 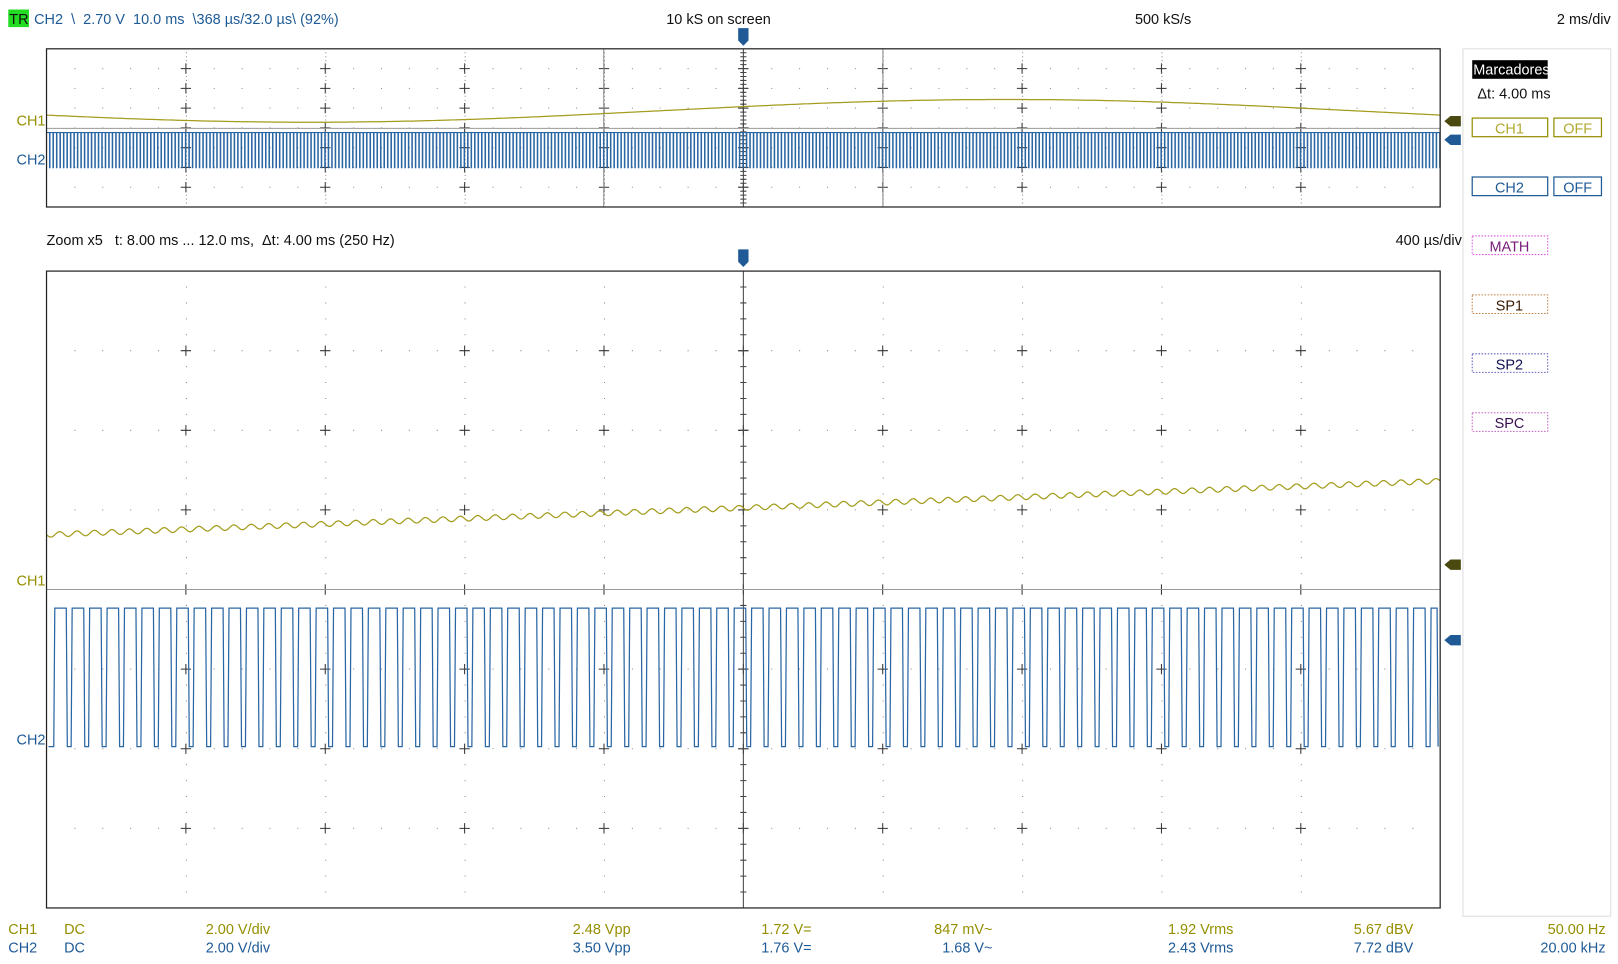 I want to click on main-ch2-label: CH2, so click(x=31, y=161).